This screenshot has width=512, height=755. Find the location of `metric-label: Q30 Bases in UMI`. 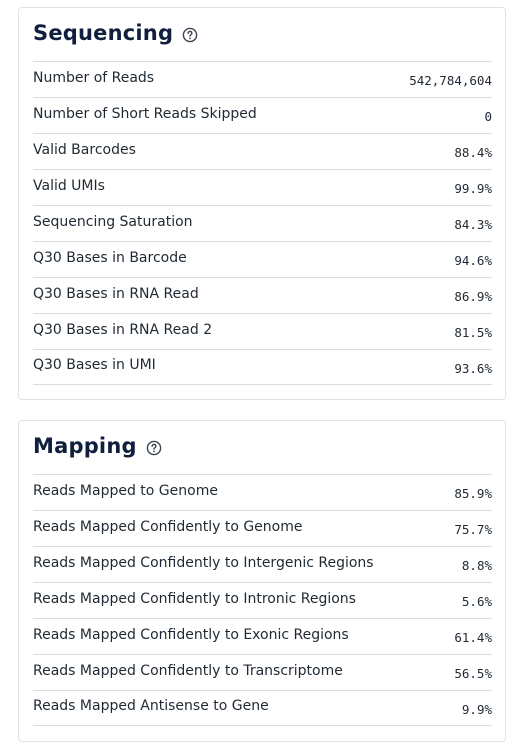

metric-label: Q30 Bases in UMI is located at coordinates (94, 365).